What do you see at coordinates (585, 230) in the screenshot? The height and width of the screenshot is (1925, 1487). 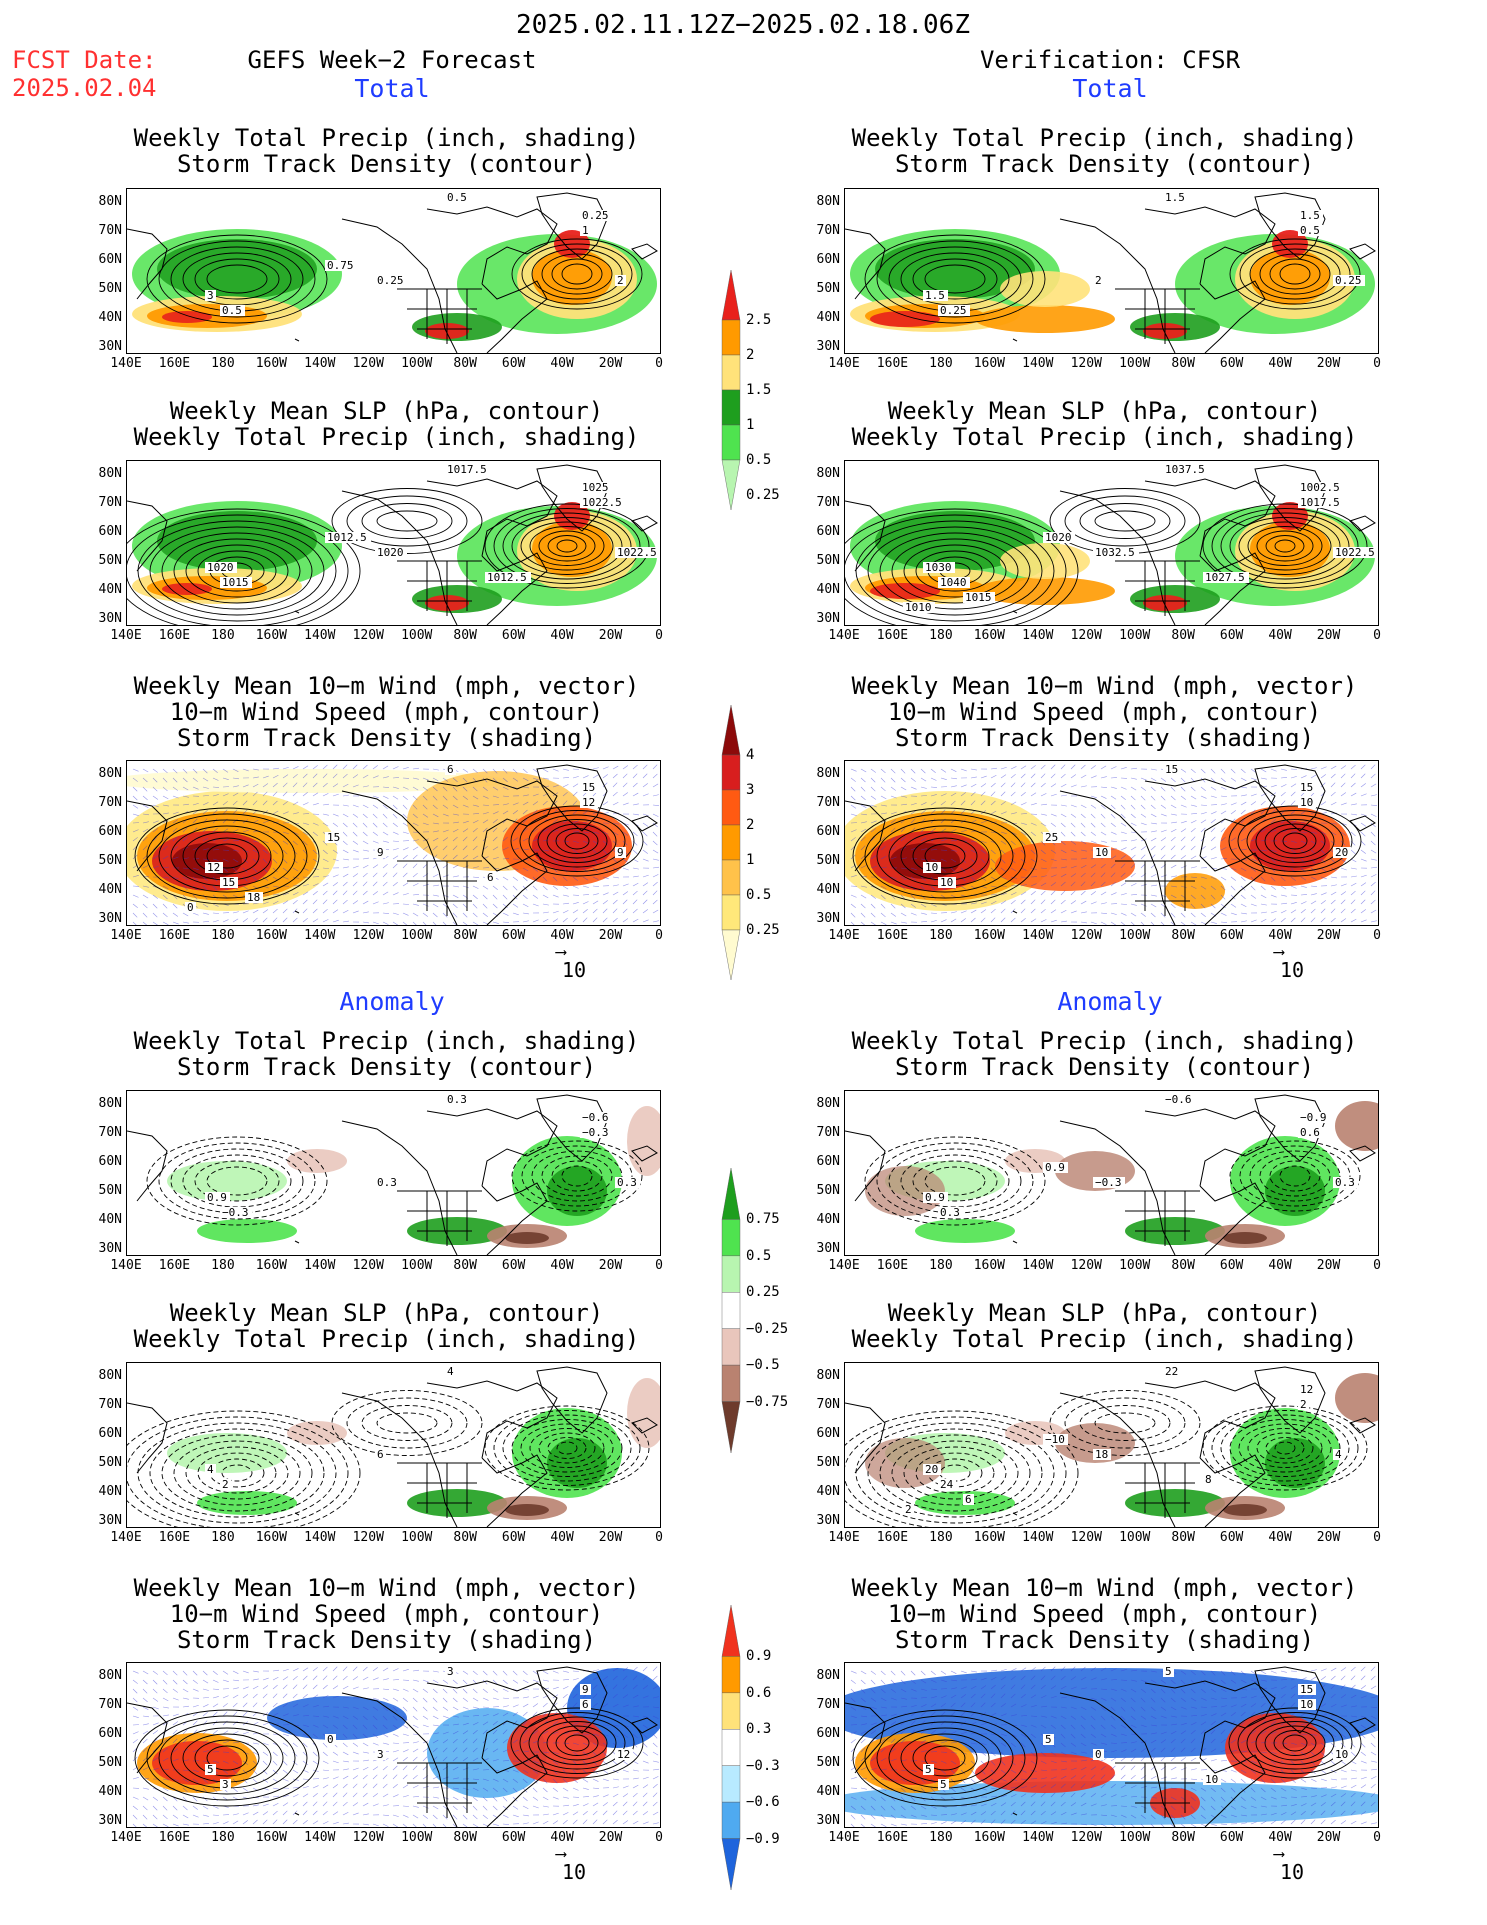 I see `contour-label-text: 1` at bounding box center [585, 230].